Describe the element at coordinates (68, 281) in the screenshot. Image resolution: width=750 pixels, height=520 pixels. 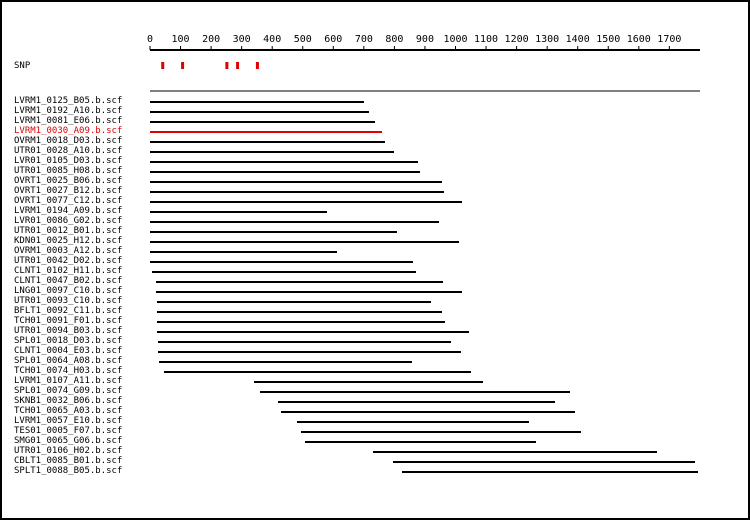
I see `read-label: CLNT1_0047_B02.b.scf` at that location.